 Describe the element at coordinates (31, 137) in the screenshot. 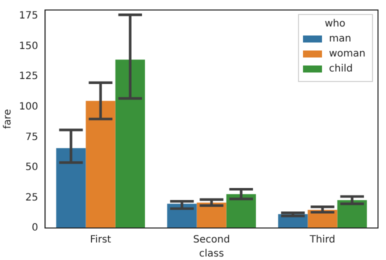

I see `y-tick-label: 75` at that location.